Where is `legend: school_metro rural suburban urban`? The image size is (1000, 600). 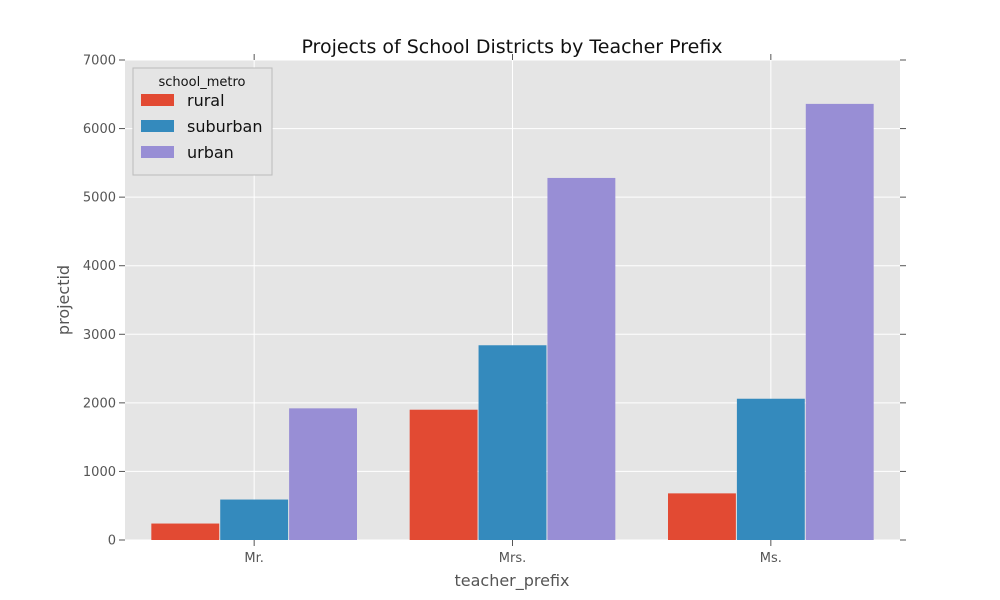
legend: school_metro rural suburban urban is located at coordinates (202, 121).